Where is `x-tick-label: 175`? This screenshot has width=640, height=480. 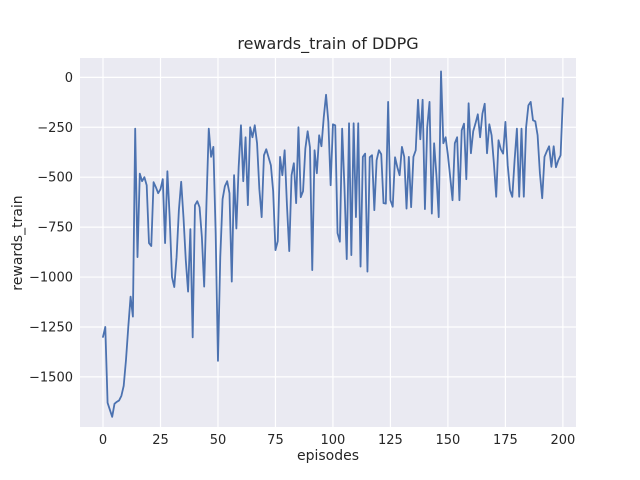
x-tick-label: 175 is located at coordinates (505, 440).